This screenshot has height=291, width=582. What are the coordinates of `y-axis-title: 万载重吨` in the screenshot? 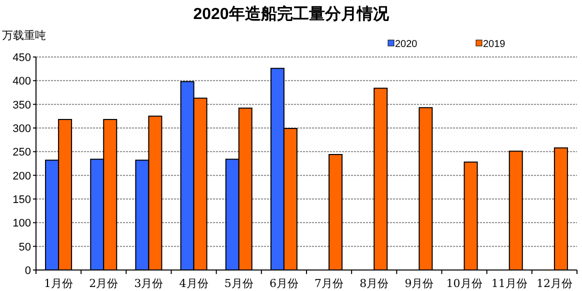 It's located at (24, 35).